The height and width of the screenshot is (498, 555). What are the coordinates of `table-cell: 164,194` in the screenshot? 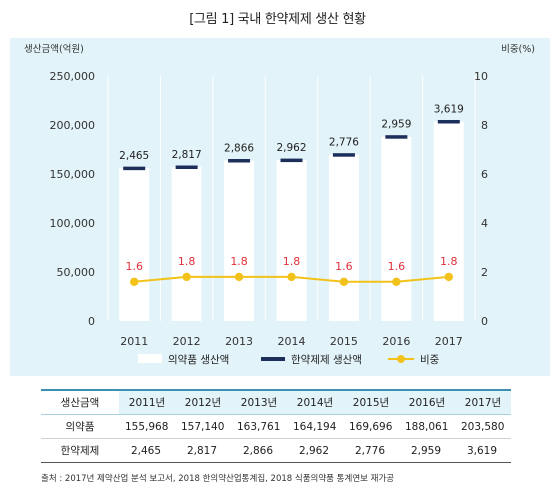 It's located at (315, 426).